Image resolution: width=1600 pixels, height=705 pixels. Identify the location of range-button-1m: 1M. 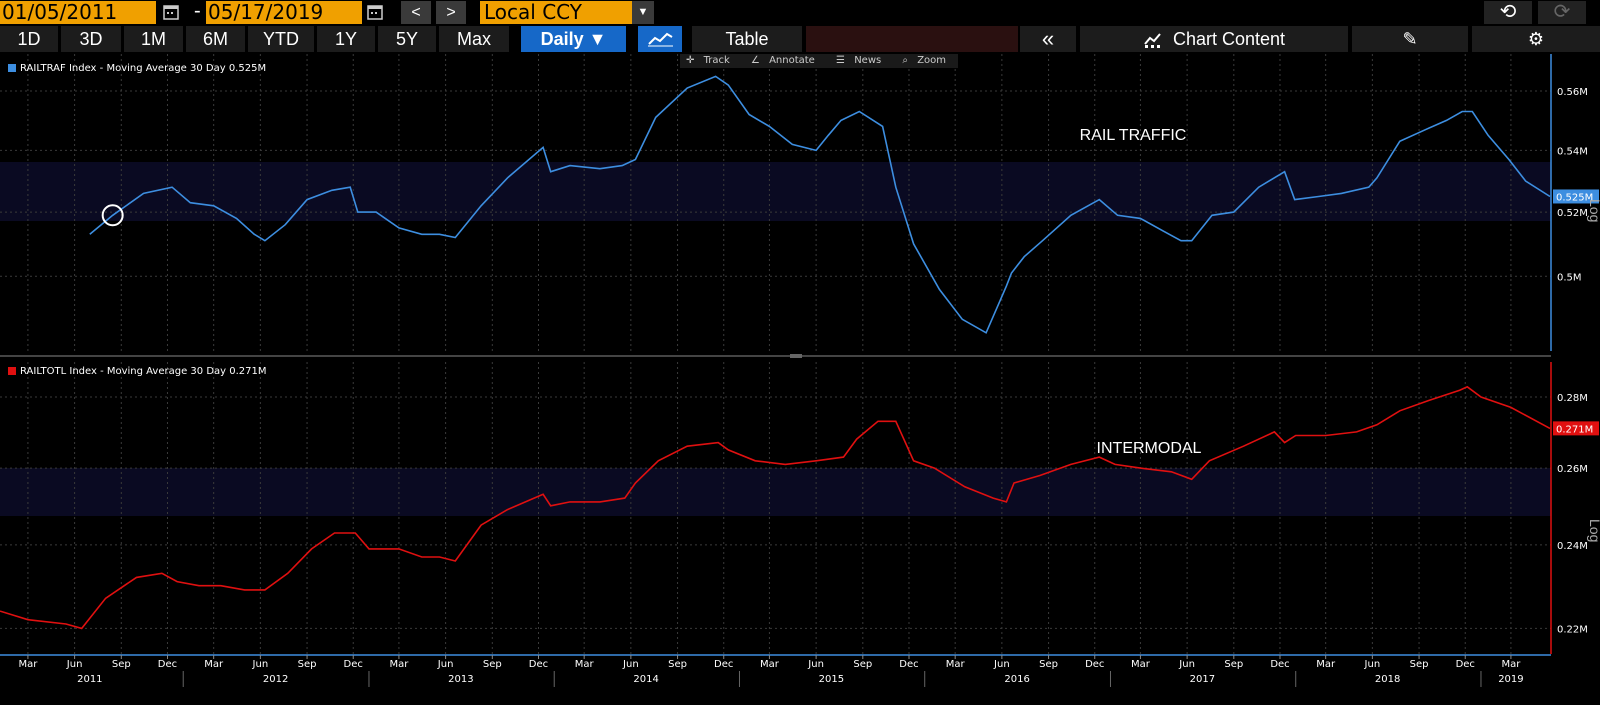
(153, 39).